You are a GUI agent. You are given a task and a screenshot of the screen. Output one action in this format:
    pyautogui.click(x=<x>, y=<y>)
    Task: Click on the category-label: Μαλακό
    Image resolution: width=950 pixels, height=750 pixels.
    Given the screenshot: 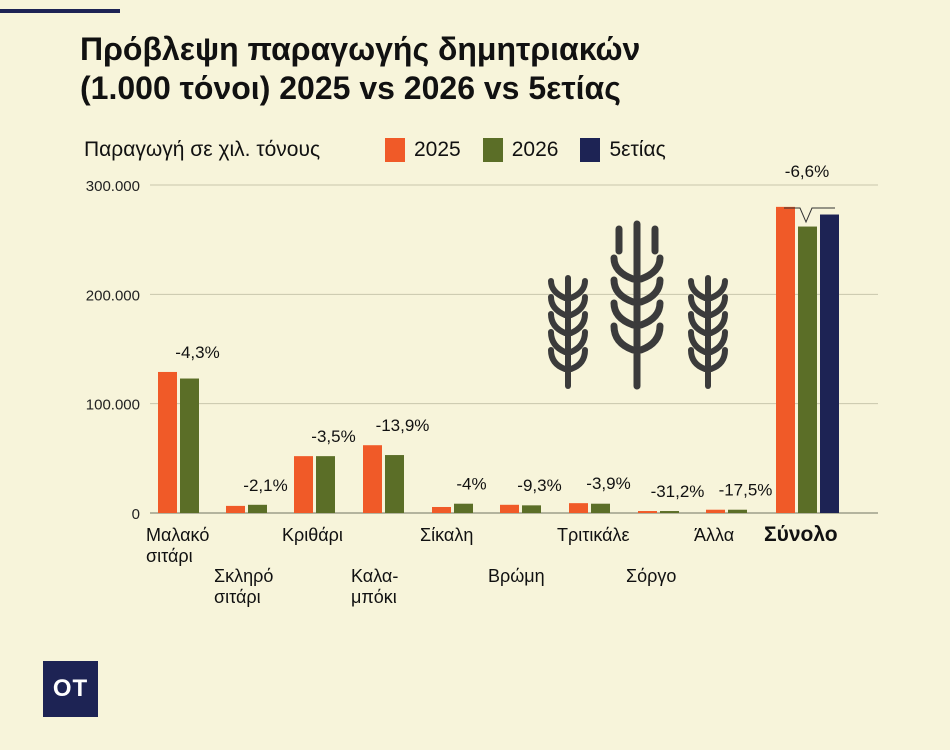 What is the action you would take?
    pyautogui.click(x=177, y=535)
    